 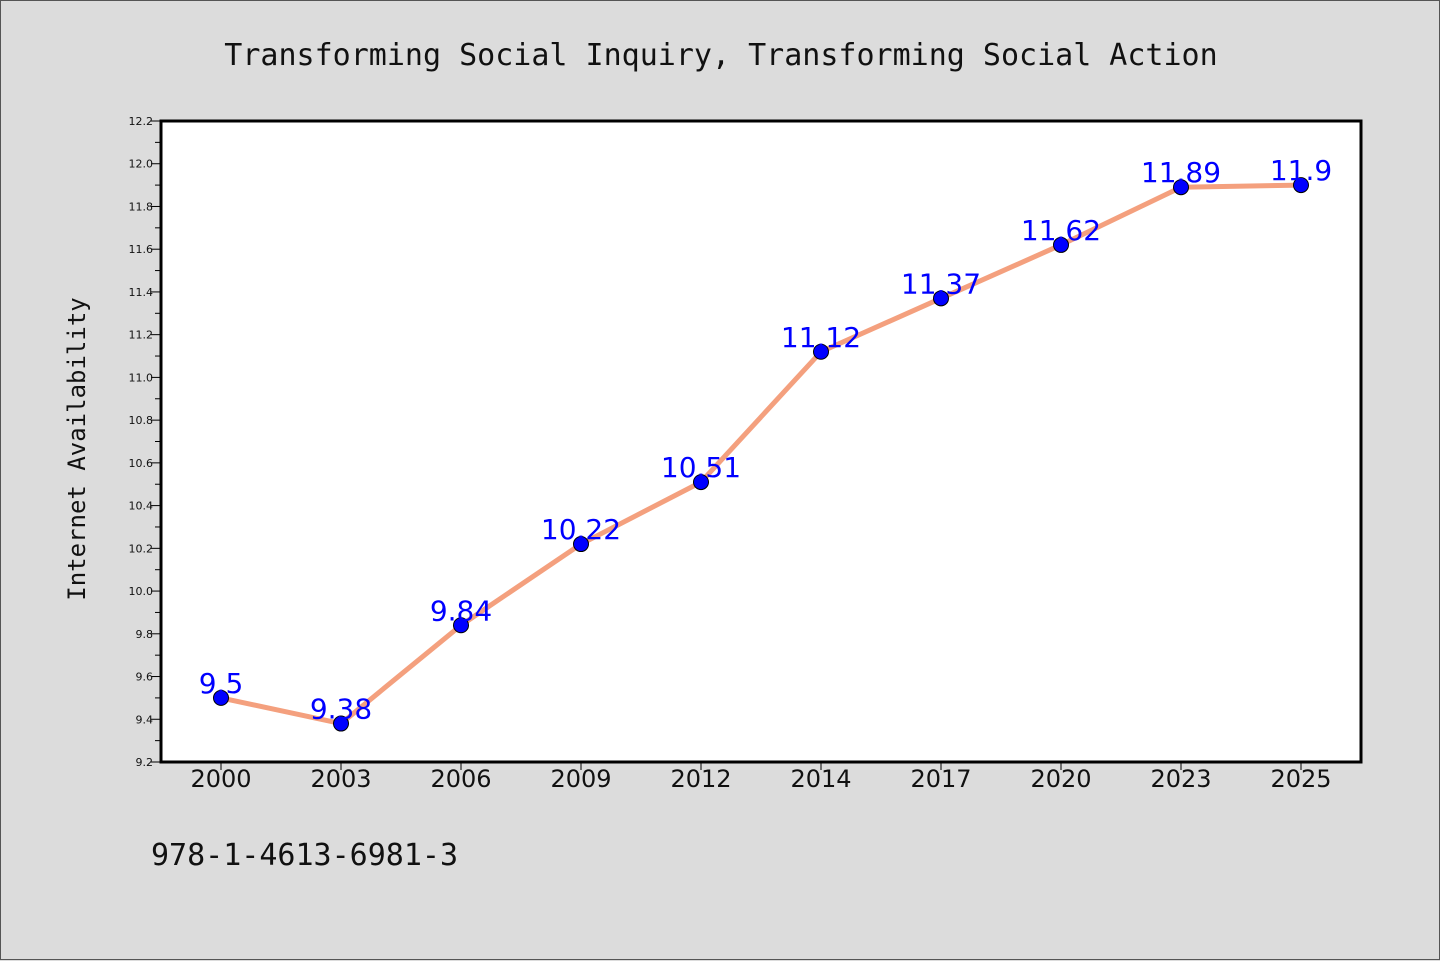 I want to click on y-tick-label: 9.6, so click(x=145, y=677).